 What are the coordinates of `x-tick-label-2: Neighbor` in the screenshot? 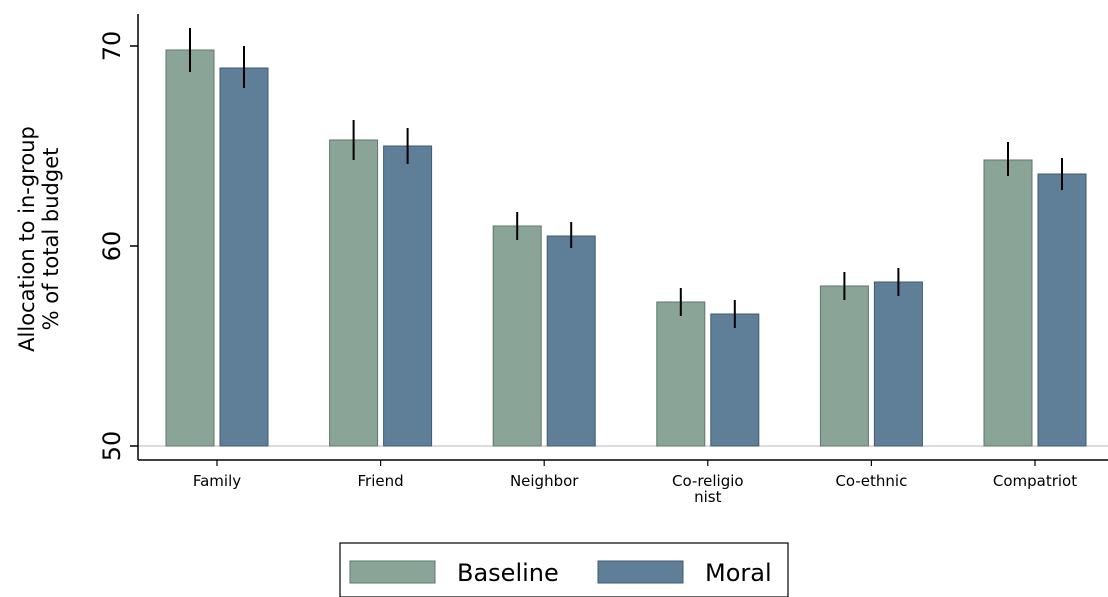 It's located at (544, 481).